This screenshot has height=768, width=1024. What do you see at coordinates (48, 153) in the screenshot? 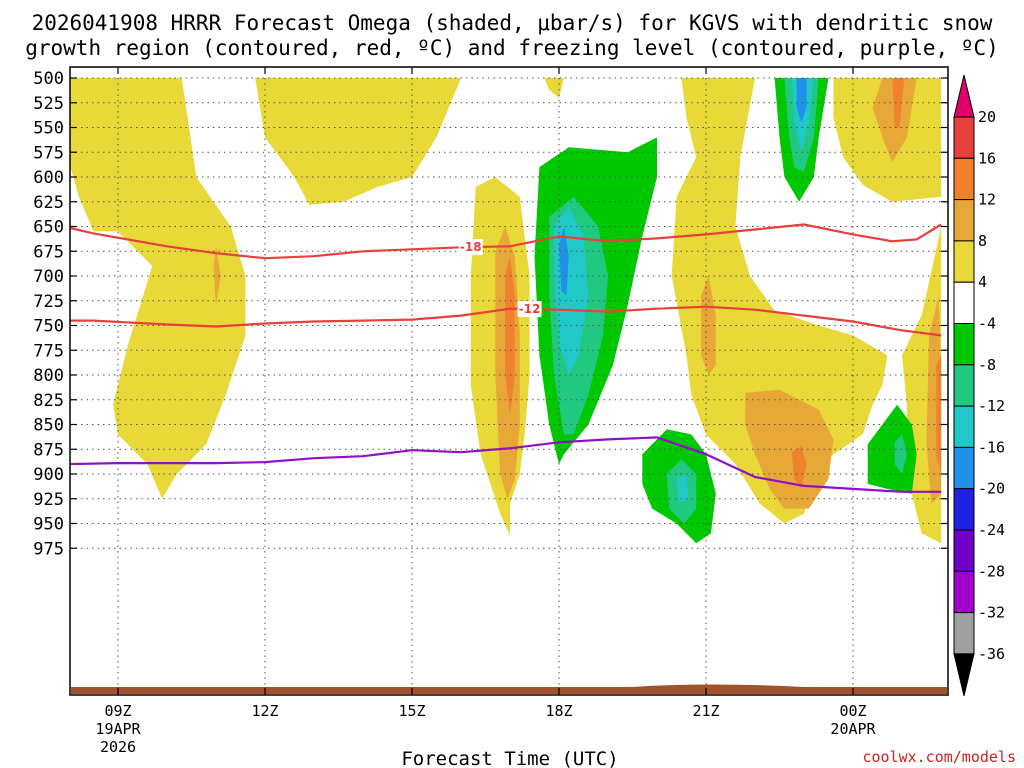
I see `y-tick-label: 575` at bounding box center [48, 153].